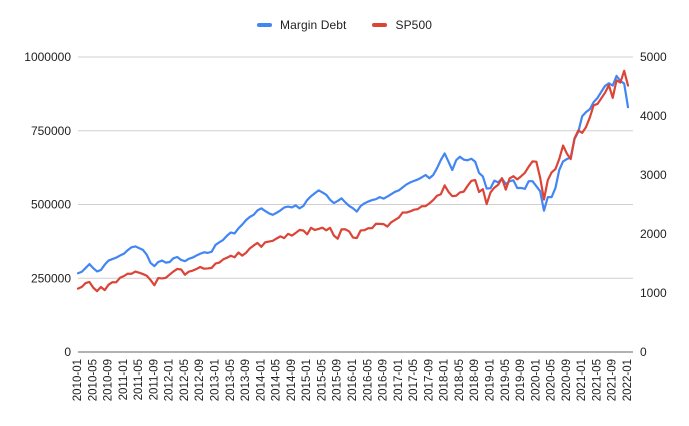 The width and height of the screenshot is (689, 426). I want to click on x-axis-label: 2014-01, so click(261, 380).